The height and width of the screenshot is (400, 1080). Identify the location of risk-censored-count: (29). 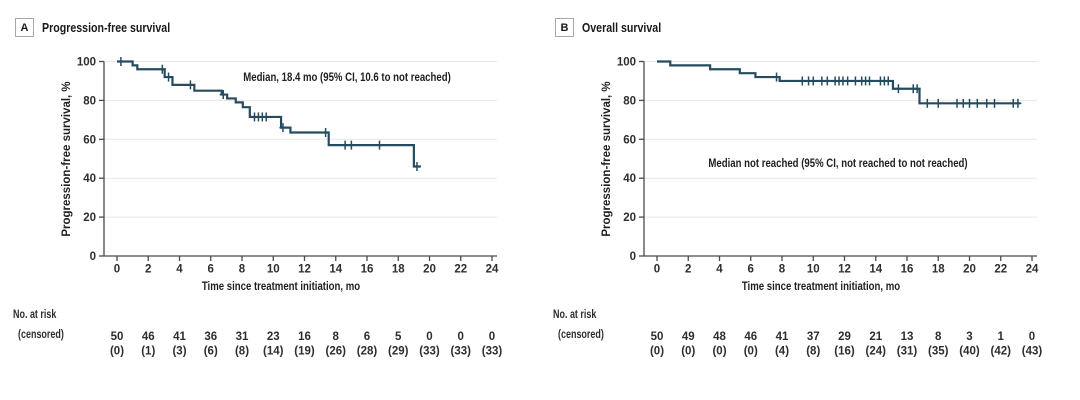
(398, 352).